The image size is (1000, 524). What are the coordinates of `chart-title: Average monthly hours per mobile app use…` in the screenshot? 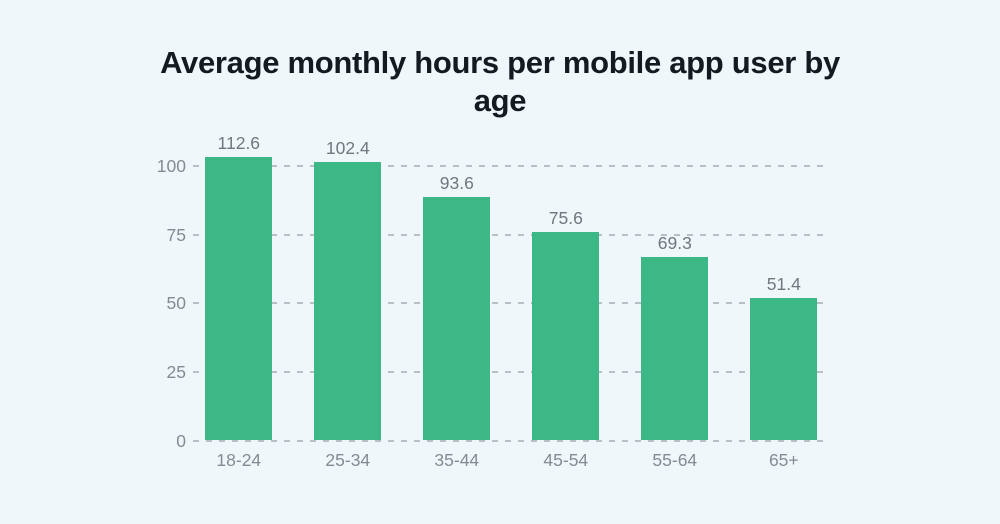 It's located at (500, 81).